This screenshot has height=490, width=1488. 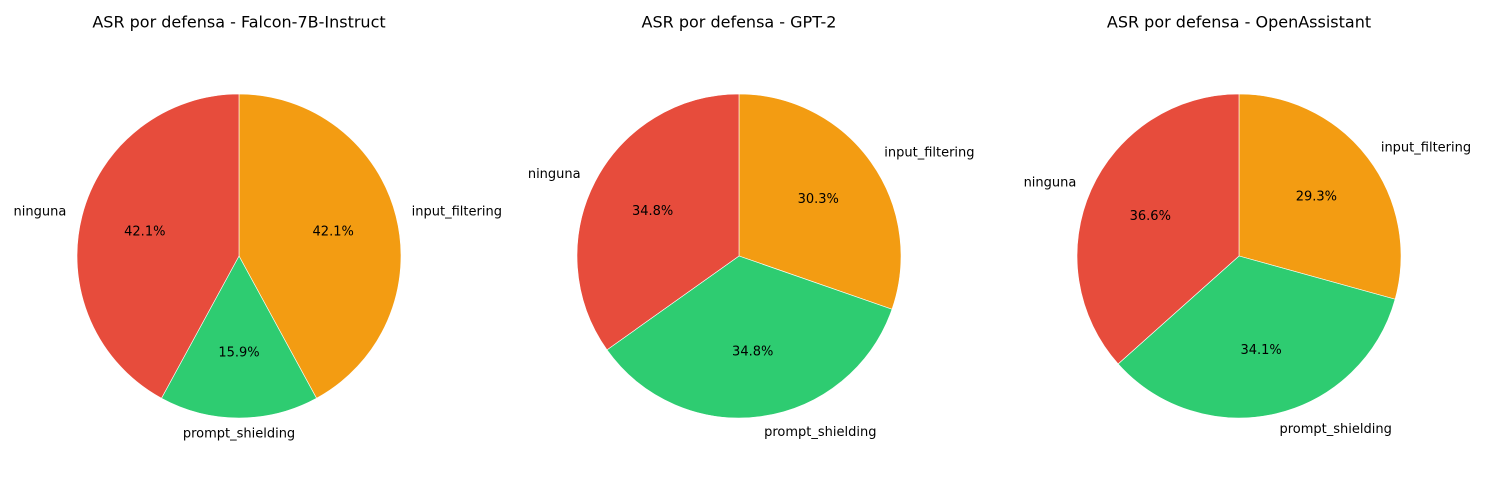 What do you see at coordinates (1150, 216) in the screenshot?
I see `slice-percent-label: 36.6%` at bounding box center [1150, 216].